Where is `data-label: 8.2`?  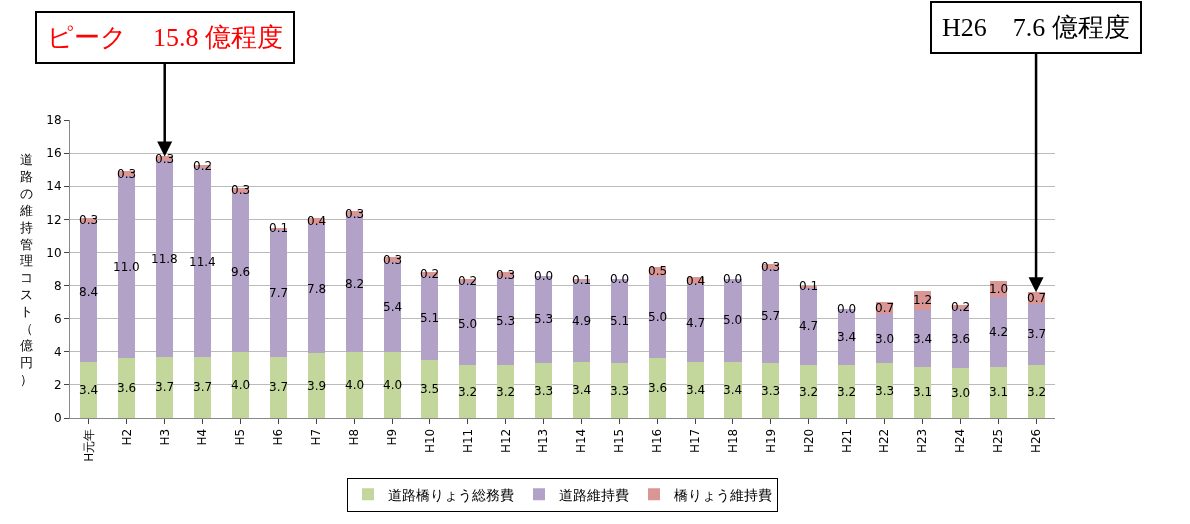 data-label: 8.2 is located at coordinates (355, 284).